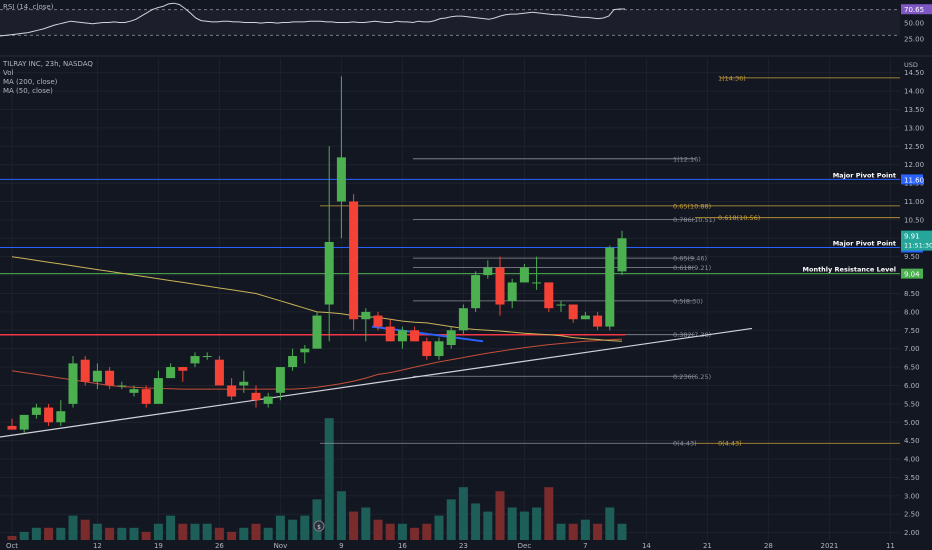  Describe the element at coordinates (158, 546) in the screenshot. I see `time-axis-tick: 19` at that location.